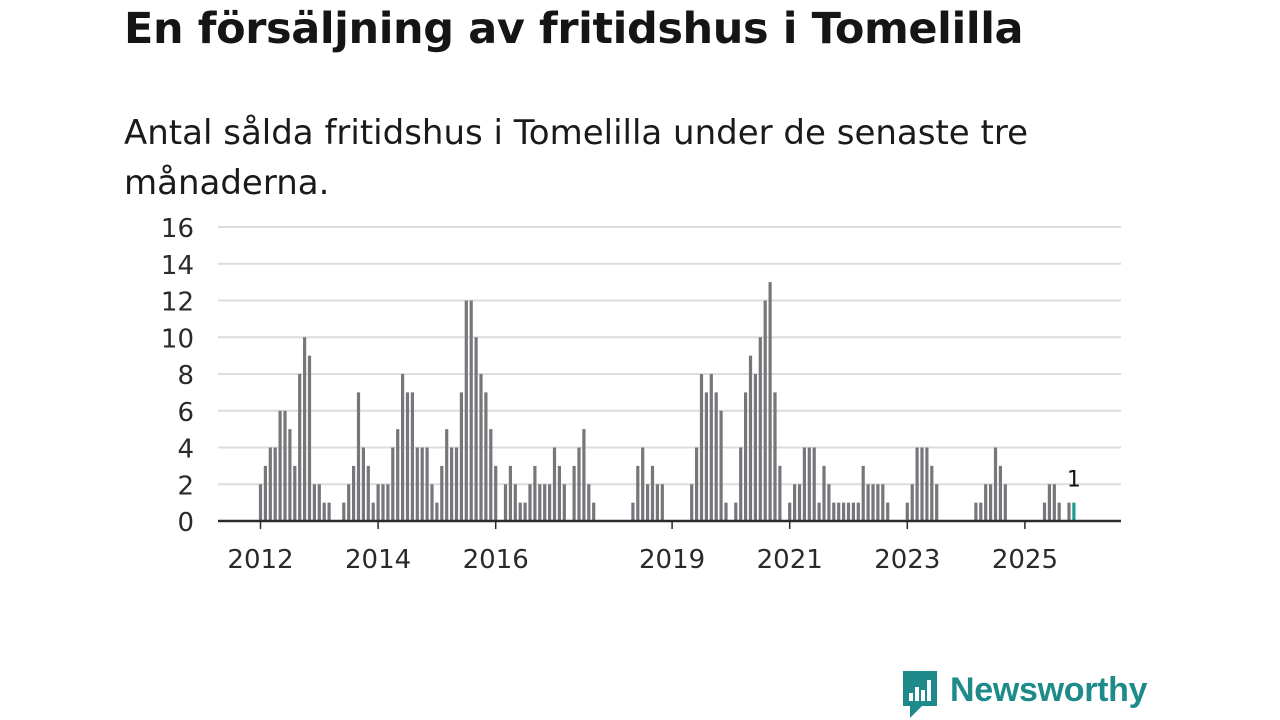 The image size is (1280, 720). Describe the element at coordinates (672, 560) in the screenshot. I see `x-tick-label: 2019` at that location.